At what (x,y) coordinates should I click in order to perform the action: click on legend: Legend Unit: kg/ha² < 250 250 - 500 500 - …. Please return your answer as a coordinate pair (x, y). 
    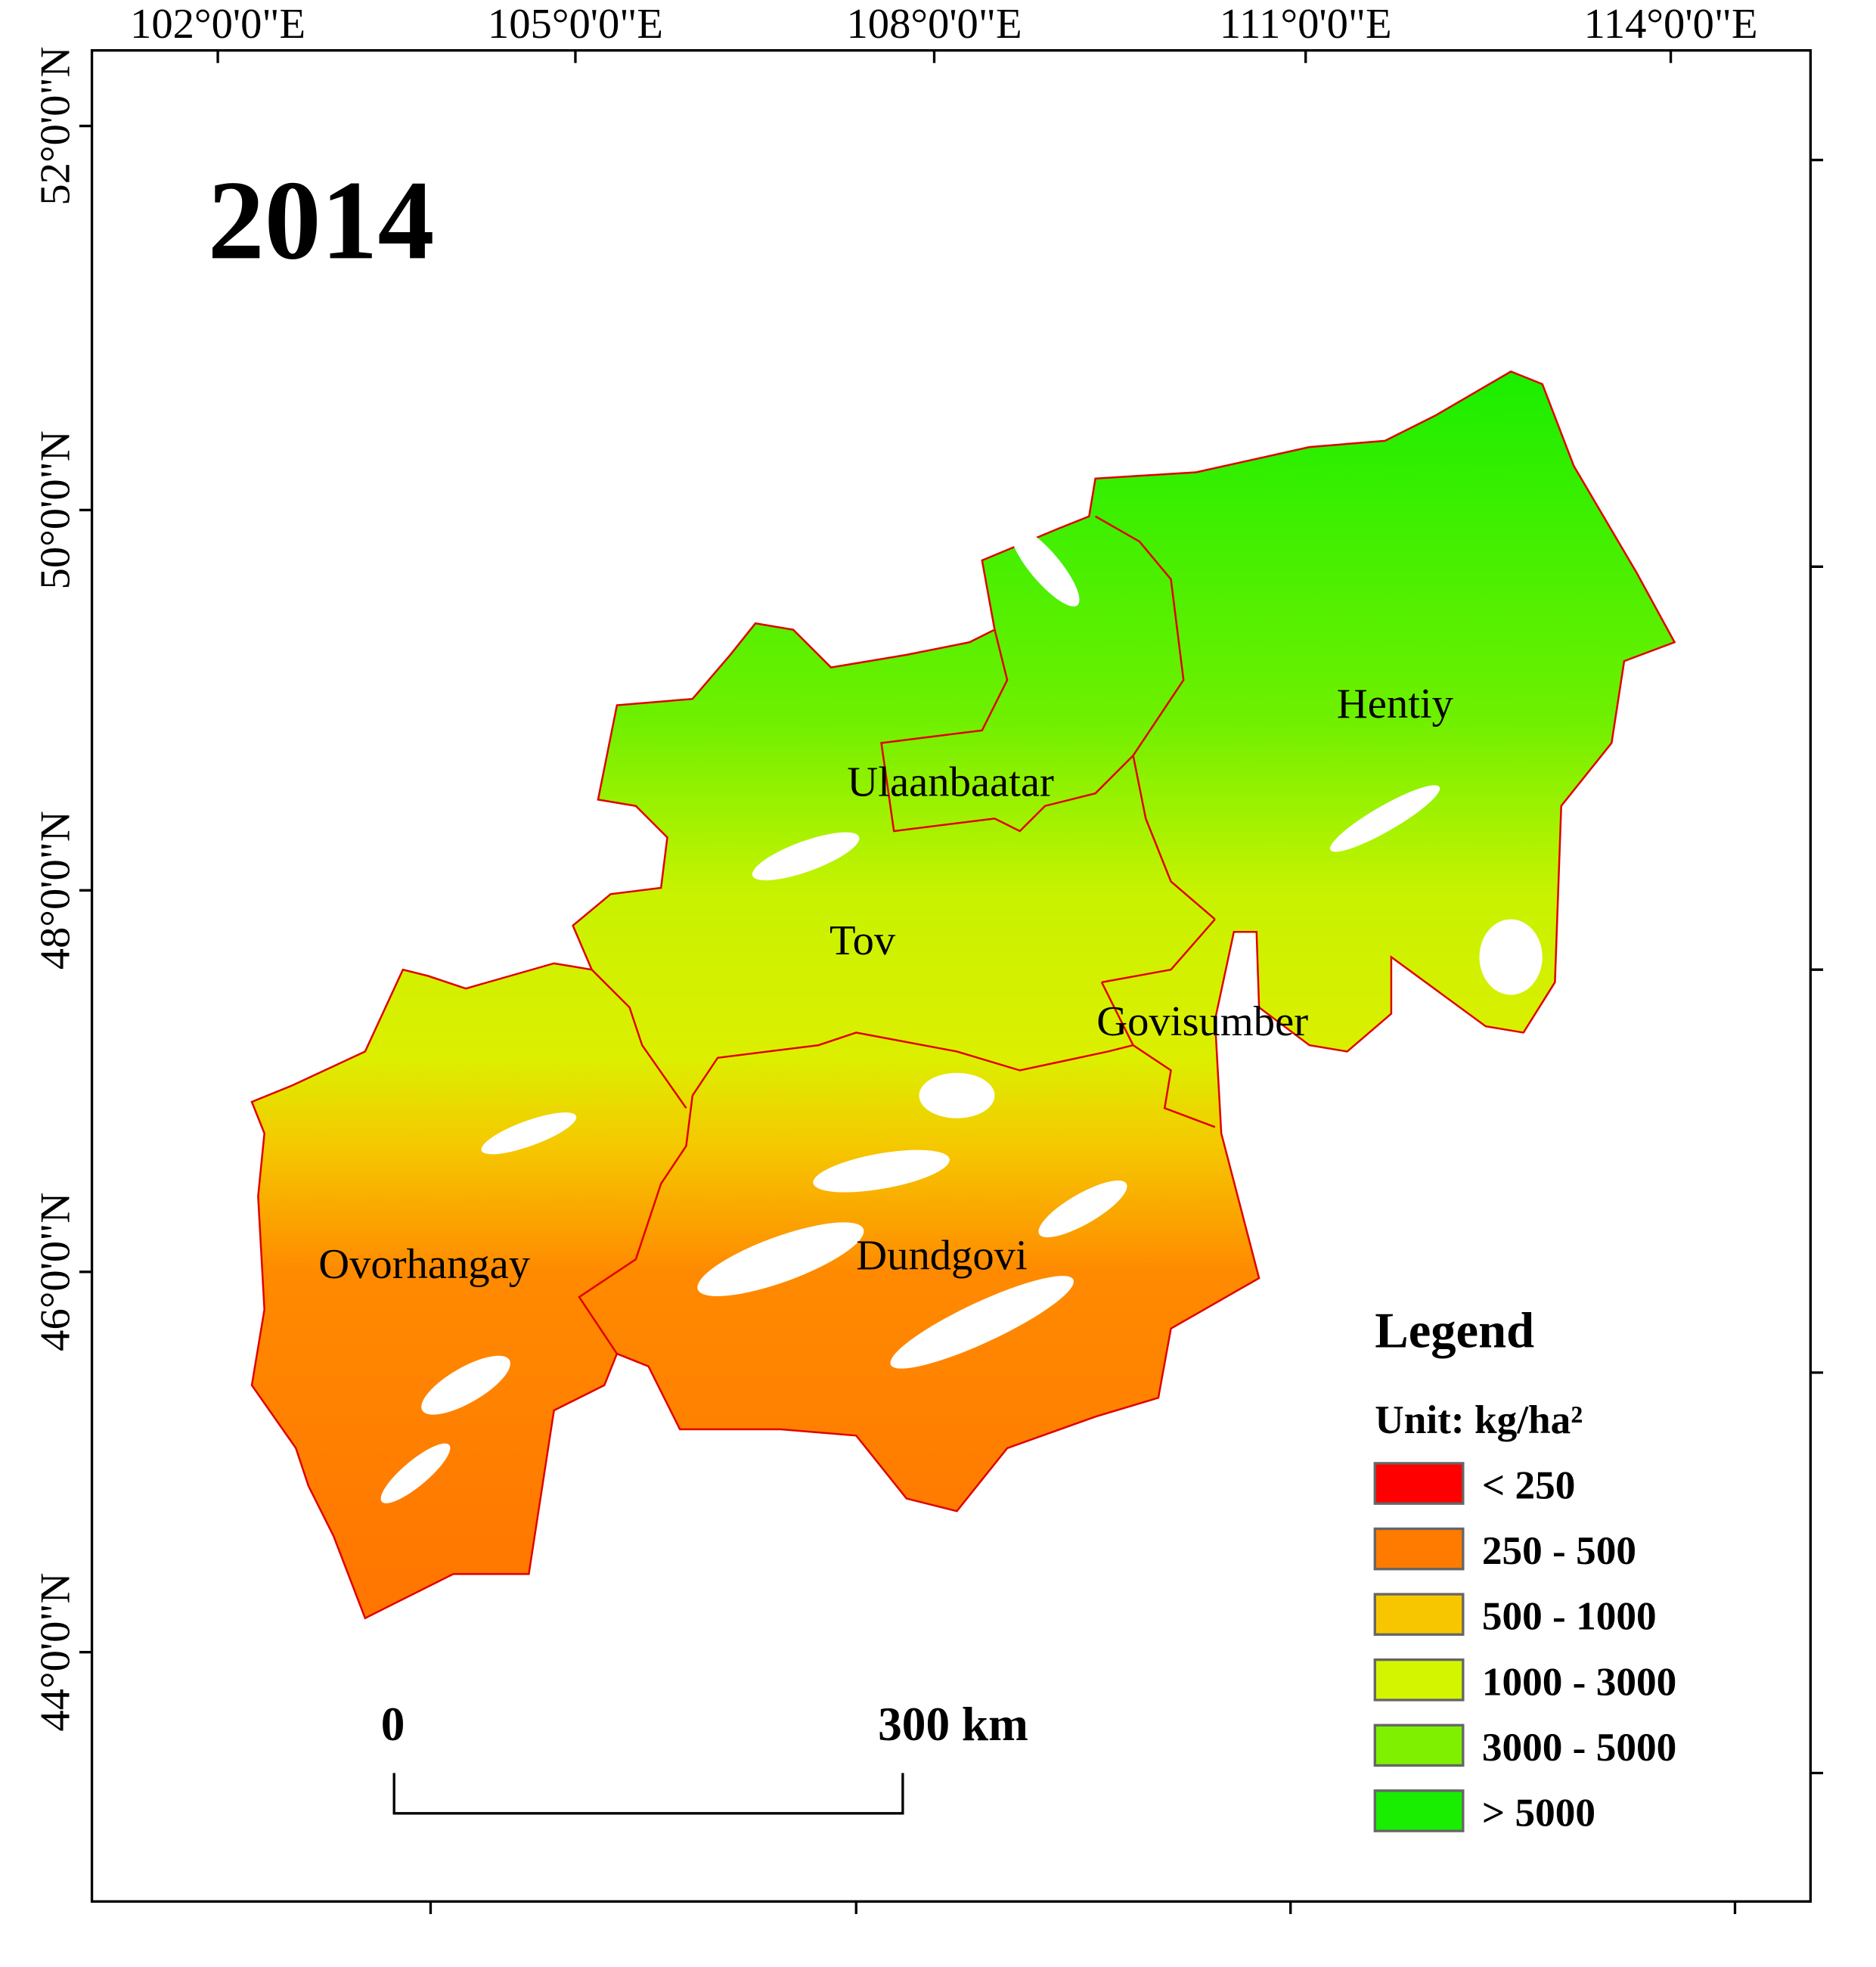
    Looking at the image, I should click on (1524, 1569).